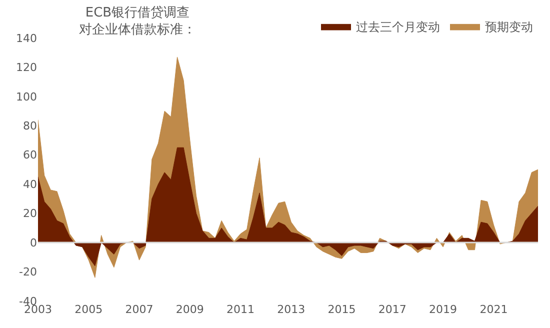 The width and height of the screenshot is (550, 328). Describe the element at coordinates (30, 155) in the screenshot. I see `y-tick-label: 60` at that location.